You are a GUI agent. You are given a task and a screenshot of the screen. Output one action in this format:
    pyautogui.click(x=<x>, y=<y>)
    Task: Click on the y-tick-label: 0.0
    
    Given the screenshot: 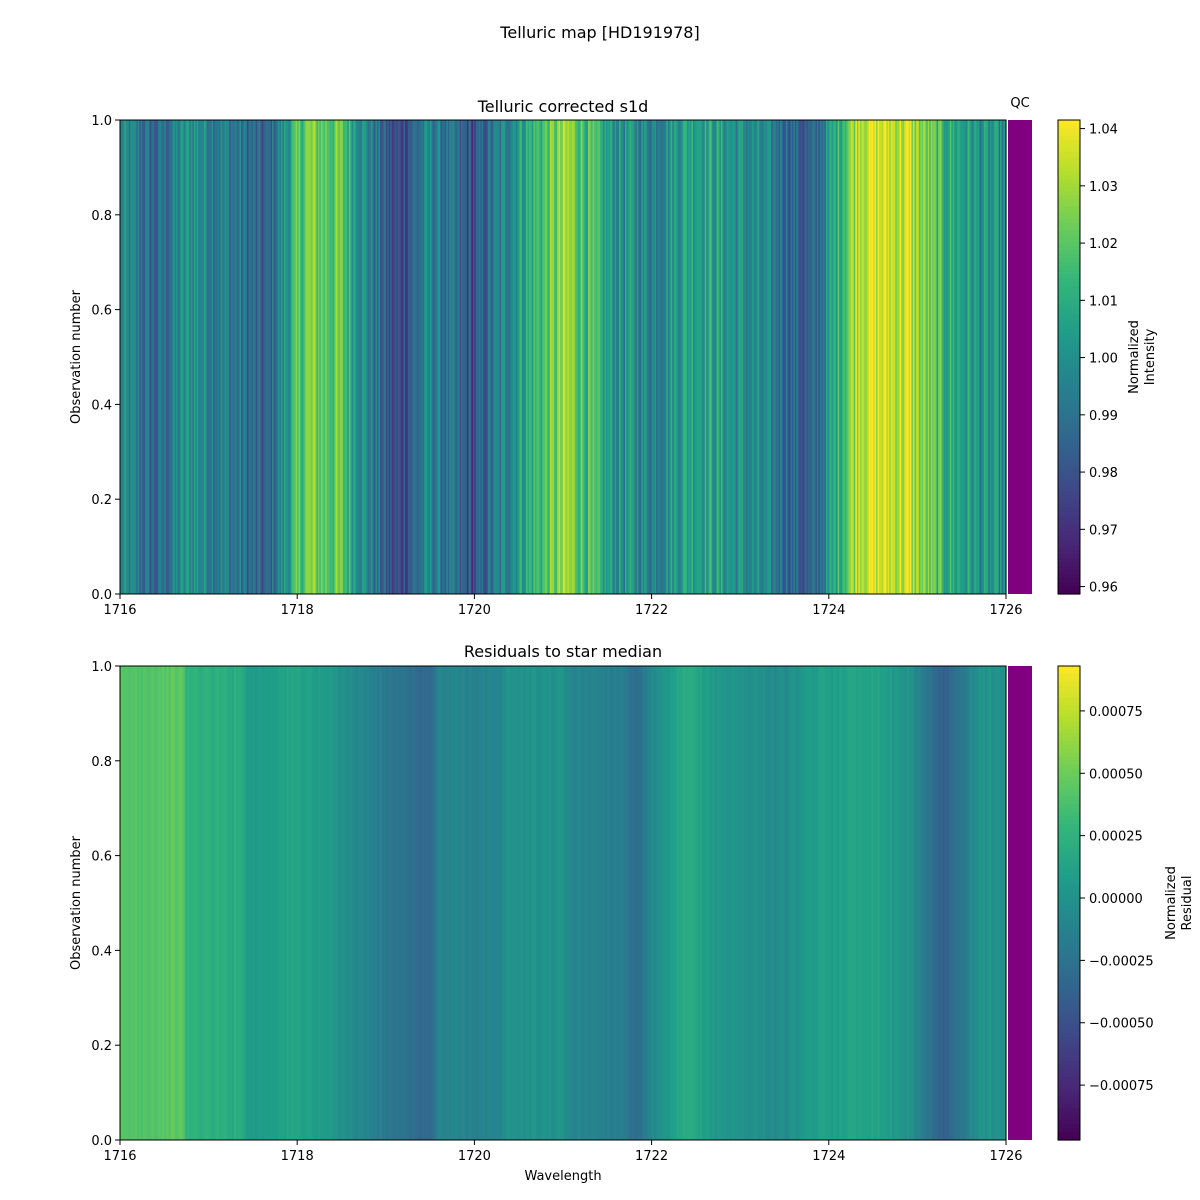 What is the action you would take?
    pyautogui.click(x=101, y=1141)
    